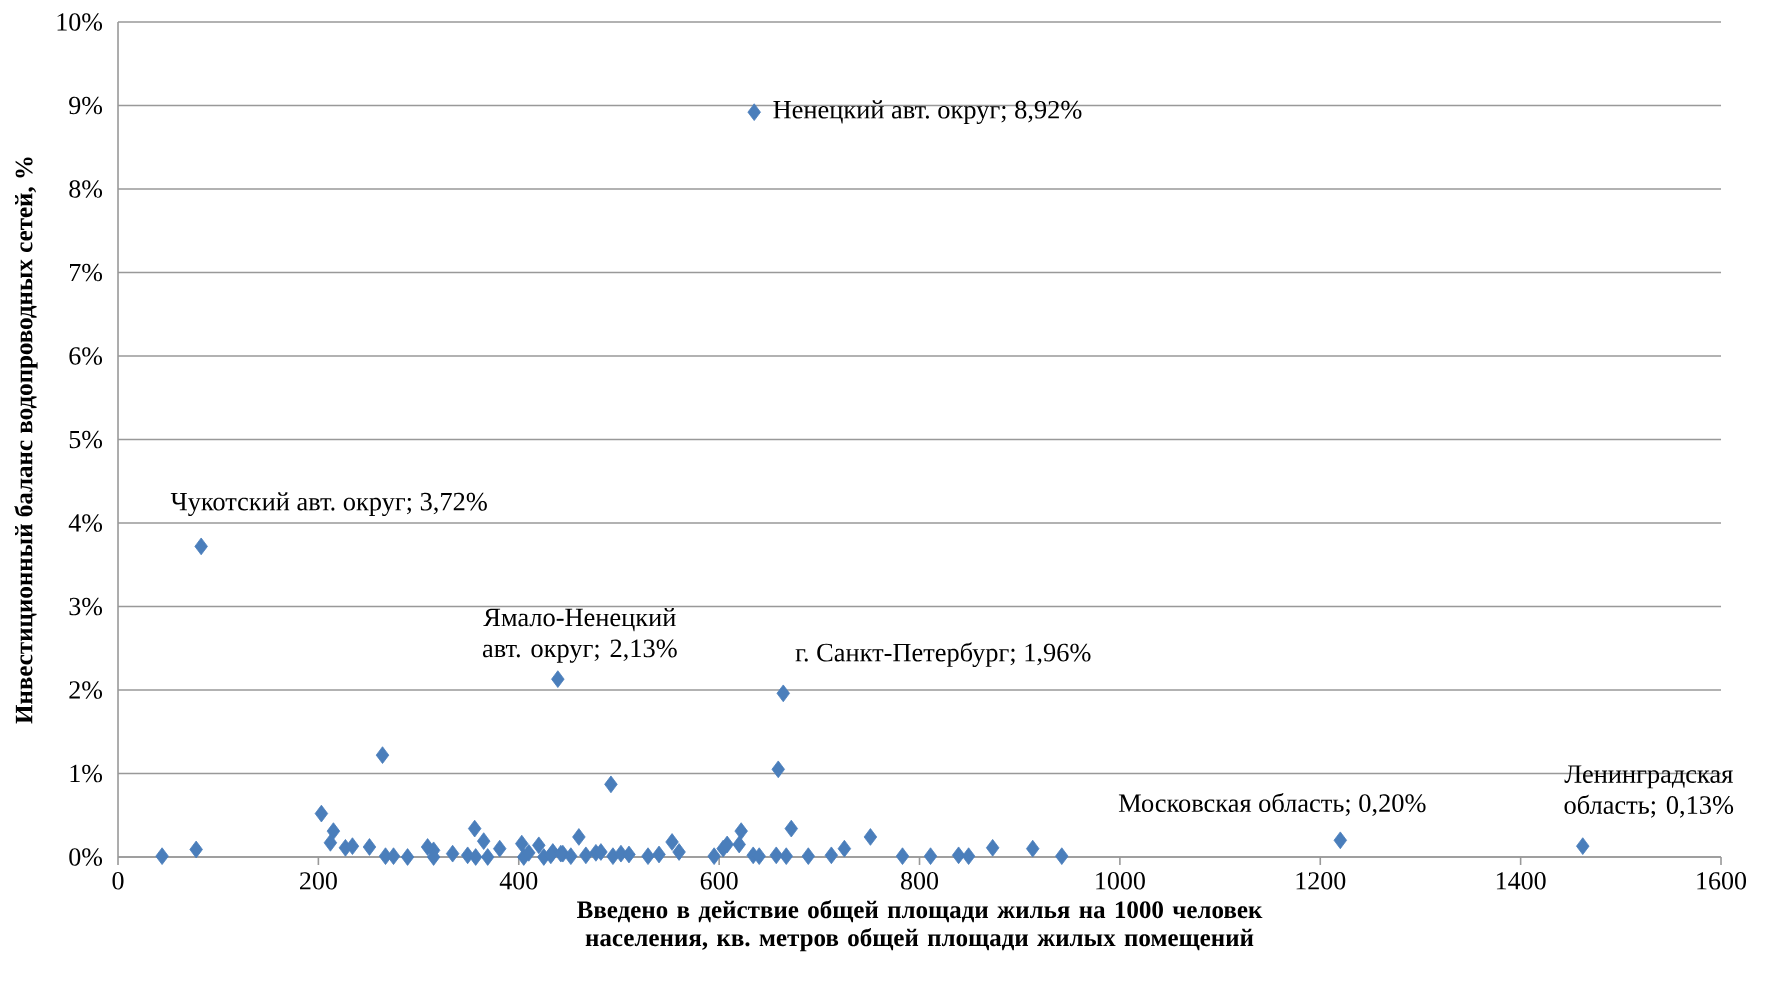  What do you see at coordinates (26, 440) in the screenshot?
I see `y-axis-title: Инвестиционный баланс водопроводных сетей, %` at bounding box center [26, 440].